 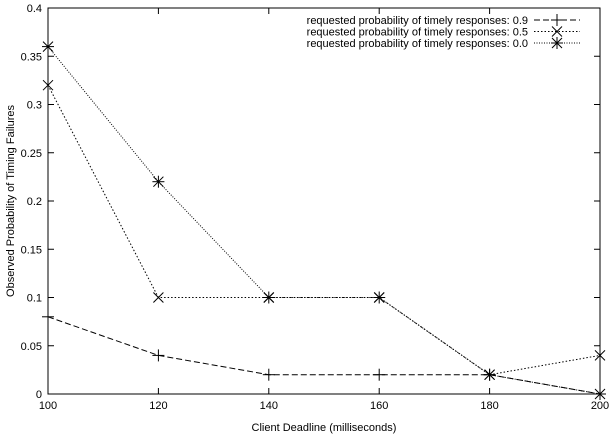 I want to click on x-axis-label: Client Deadline (milliseconds), so click(x=324, y=428).